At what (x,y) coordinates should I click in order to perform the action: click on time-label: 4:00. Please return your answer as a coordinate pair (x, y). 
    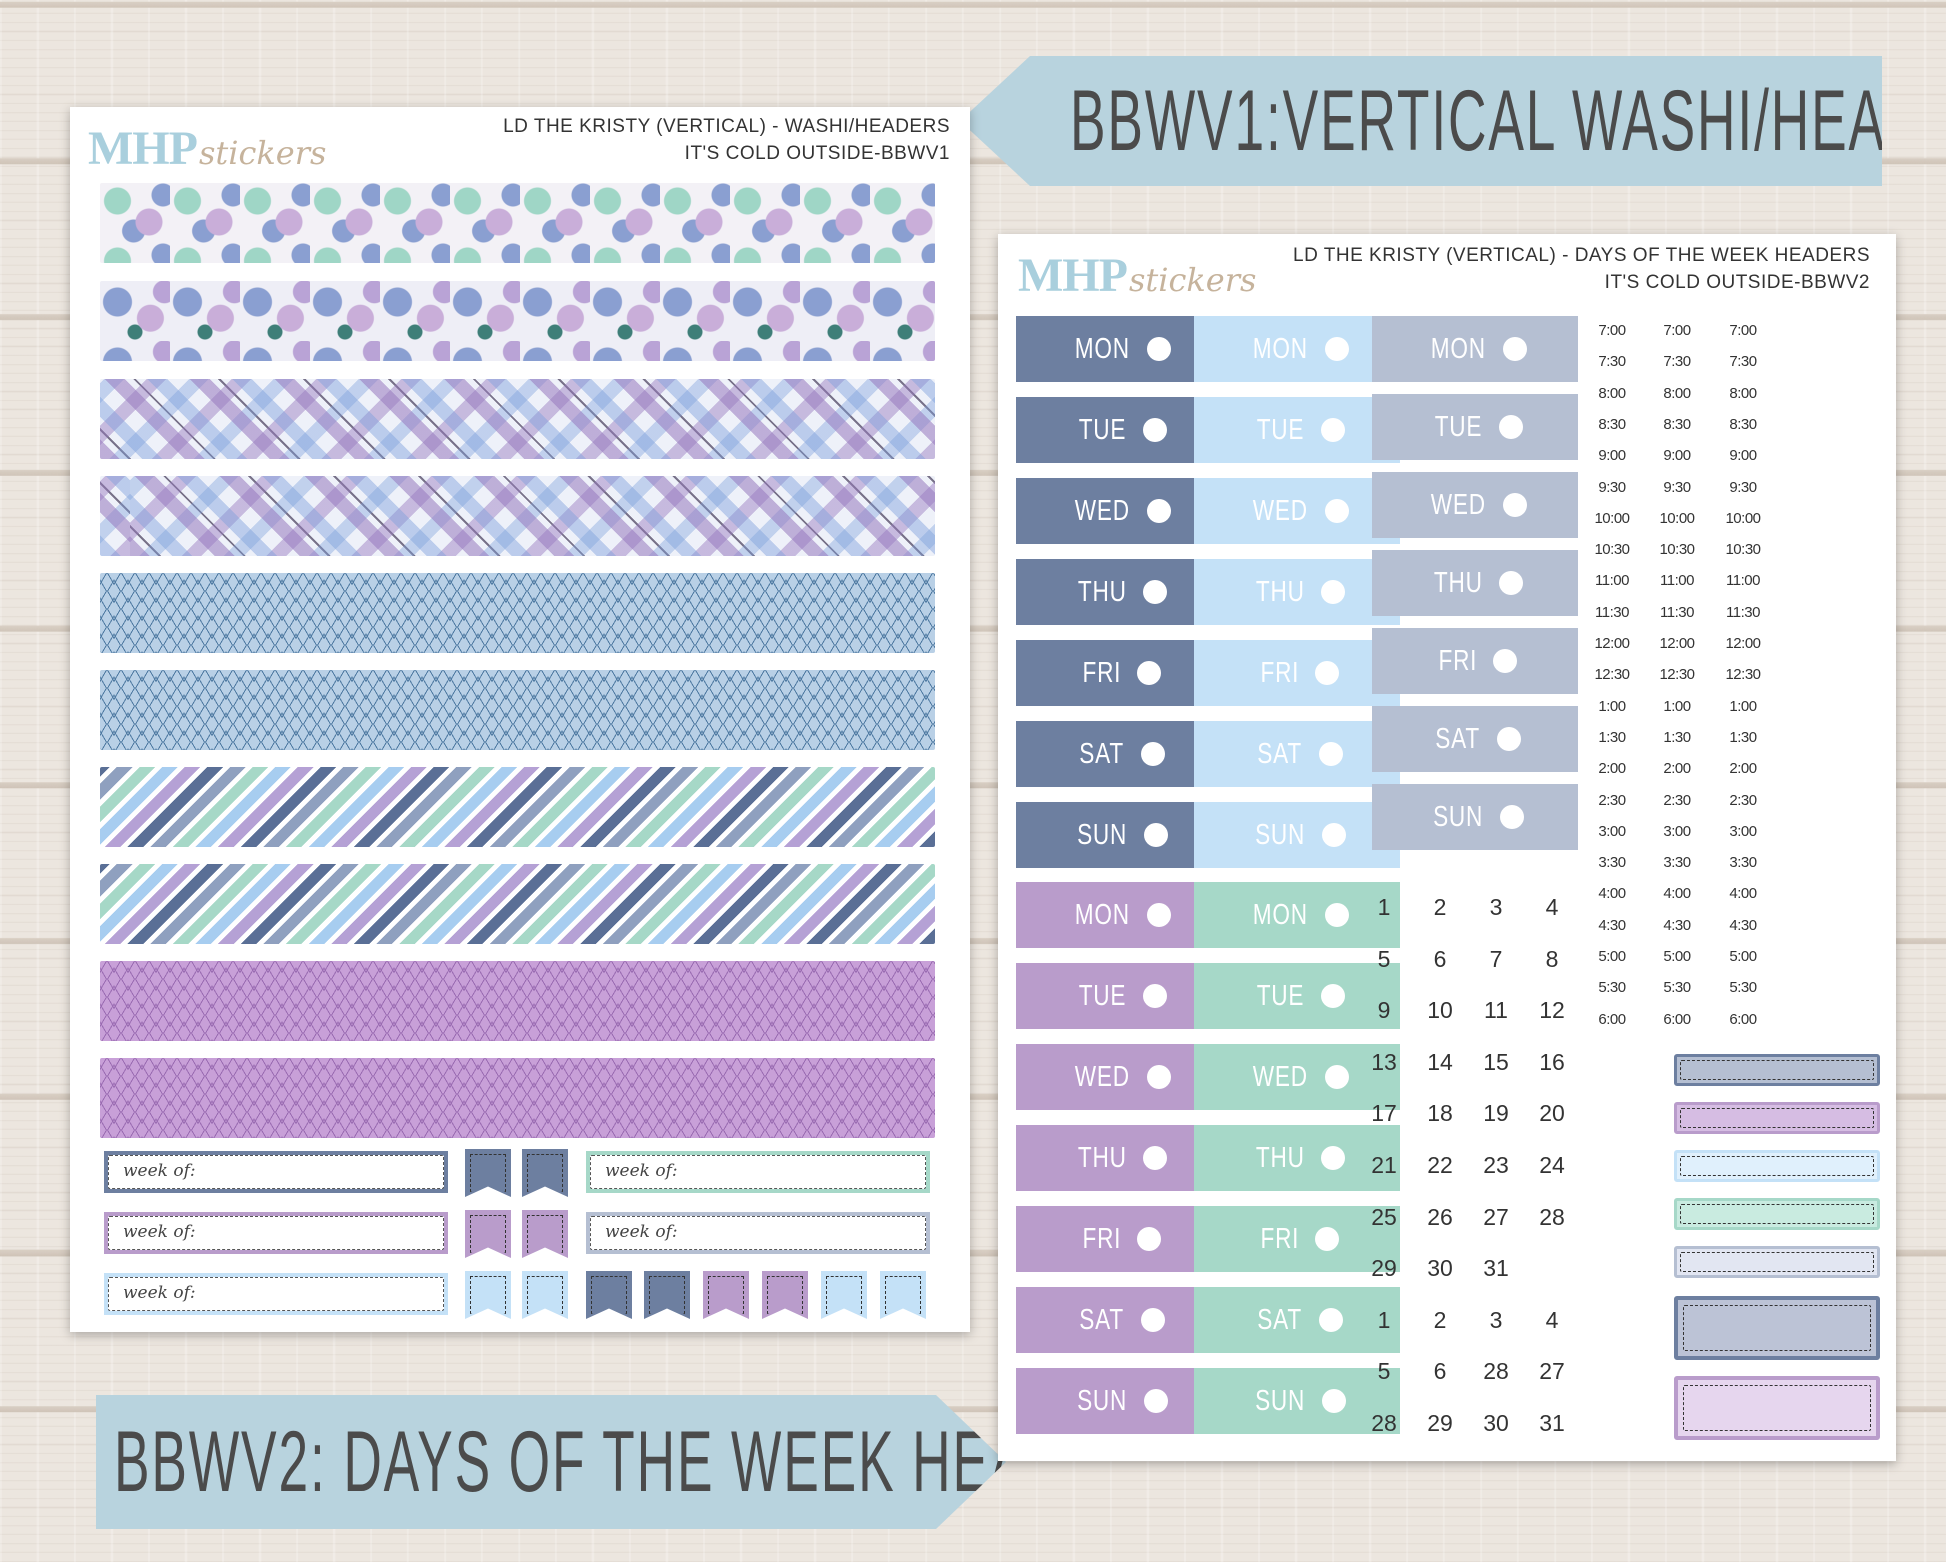
    Looking at the image, I should click on (1612, 894).